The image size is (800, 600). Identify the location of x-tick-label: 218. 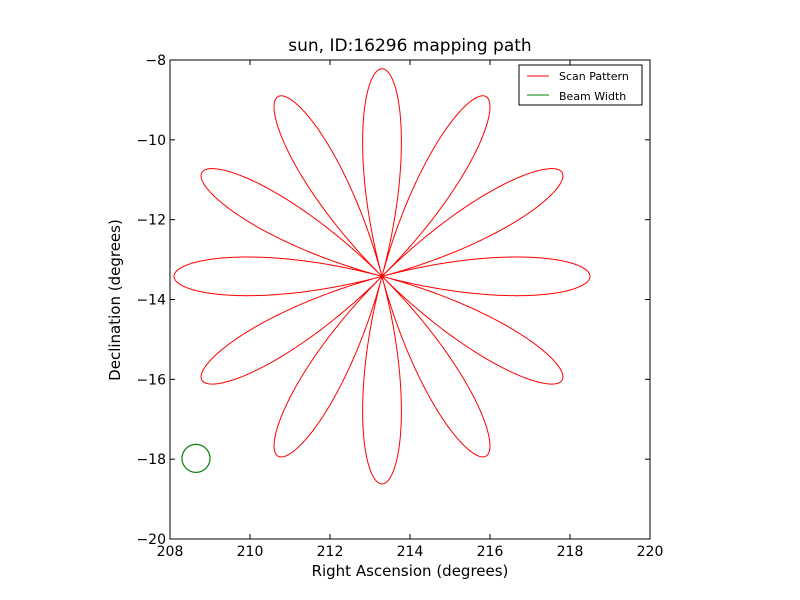
(570, 552).